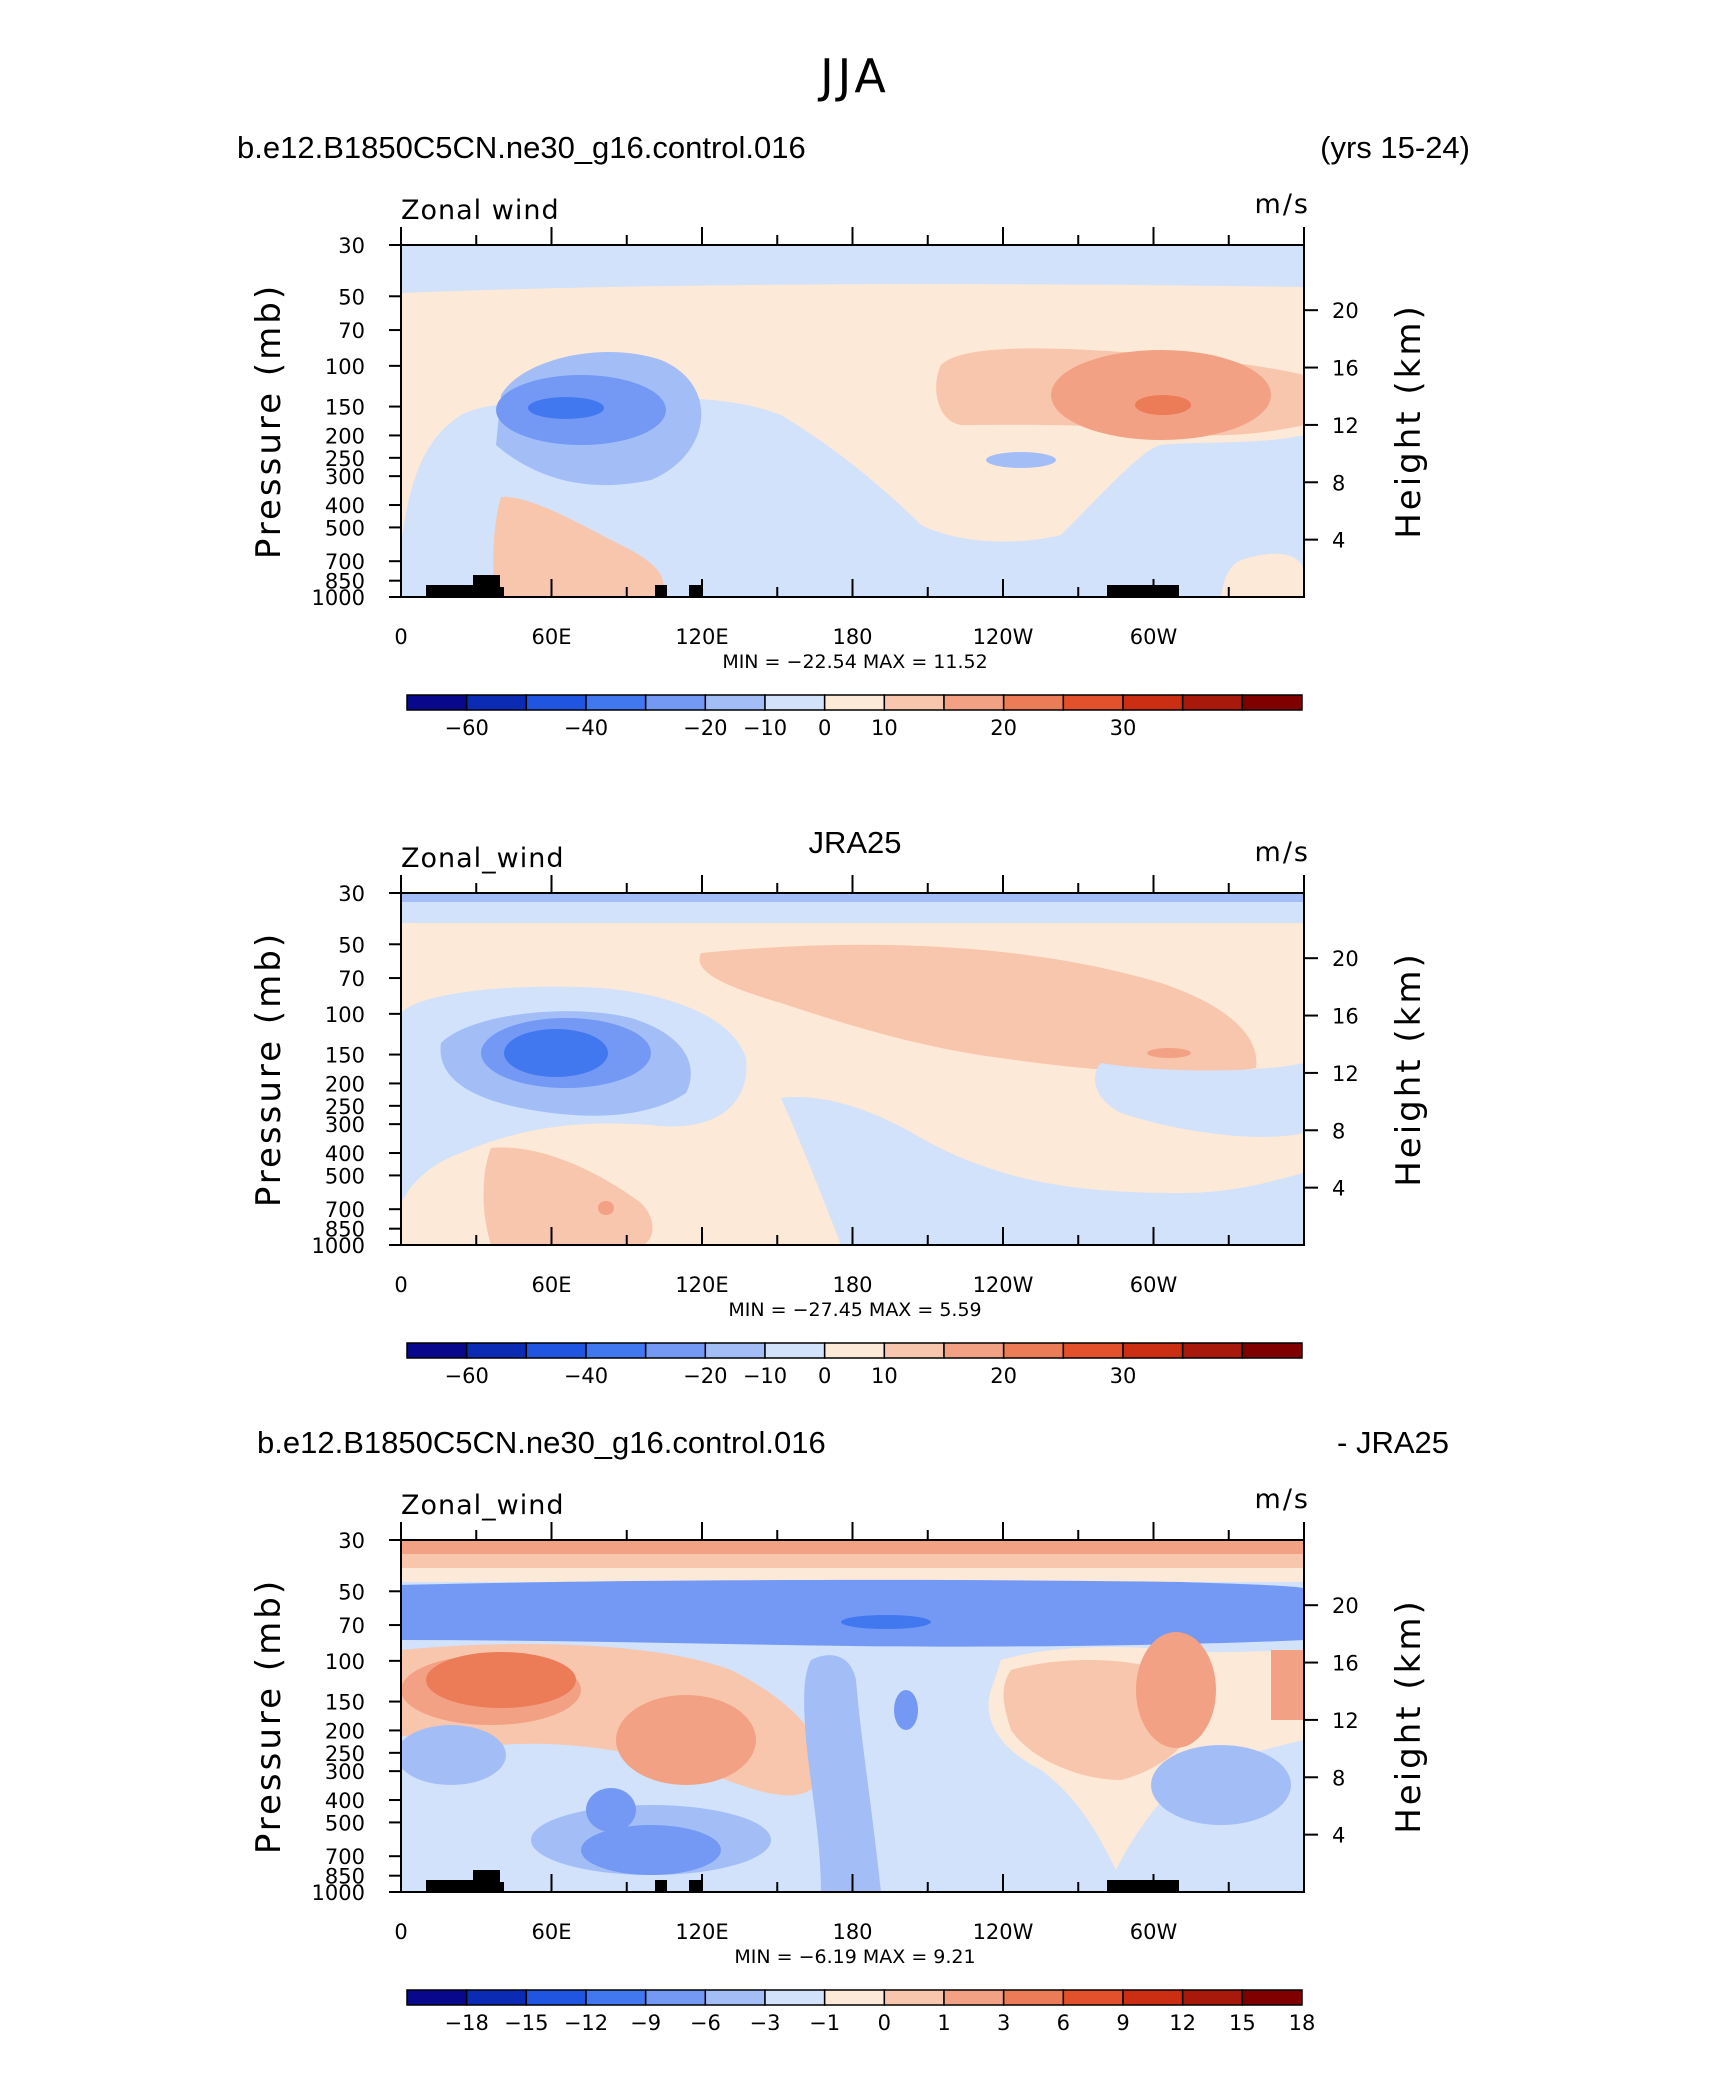  Describe the element at coordinates (1154, 1285) in the screenshot. I see `lon-tick-label: 60W` at that location.